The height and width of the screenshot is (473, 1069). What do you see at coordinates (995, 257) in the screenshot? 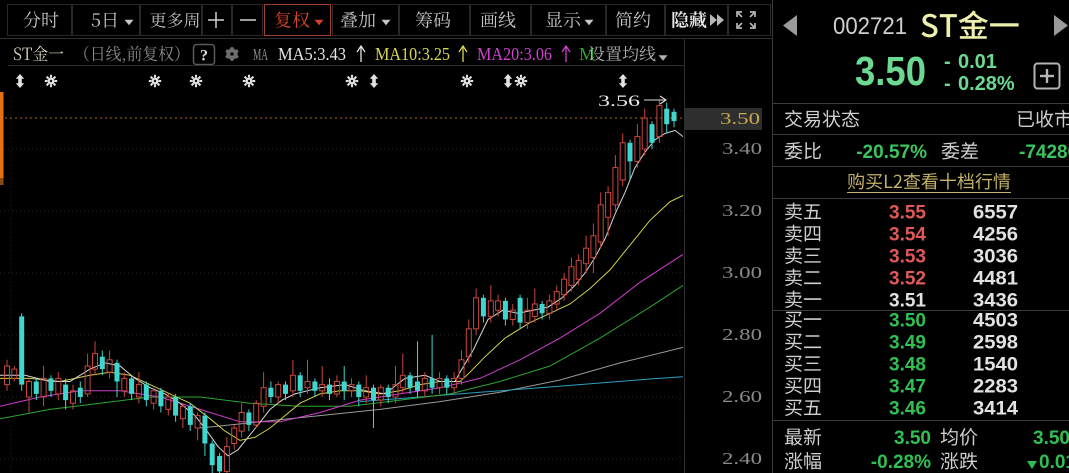
I see `svg-text: 3036` at bounding box center [995, 257].